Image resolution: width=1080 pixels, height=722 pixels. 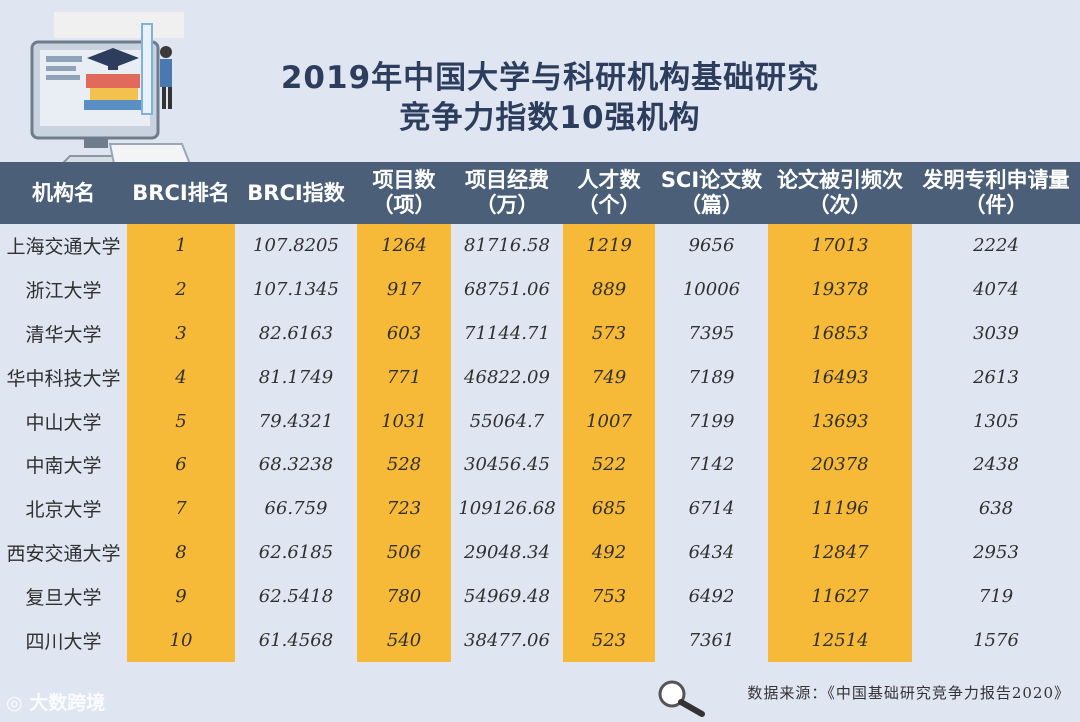 What do you see at coordinates (711, 509) in the screenshot?
I see `data-cell: 6714` at bounding box center [711, 509].